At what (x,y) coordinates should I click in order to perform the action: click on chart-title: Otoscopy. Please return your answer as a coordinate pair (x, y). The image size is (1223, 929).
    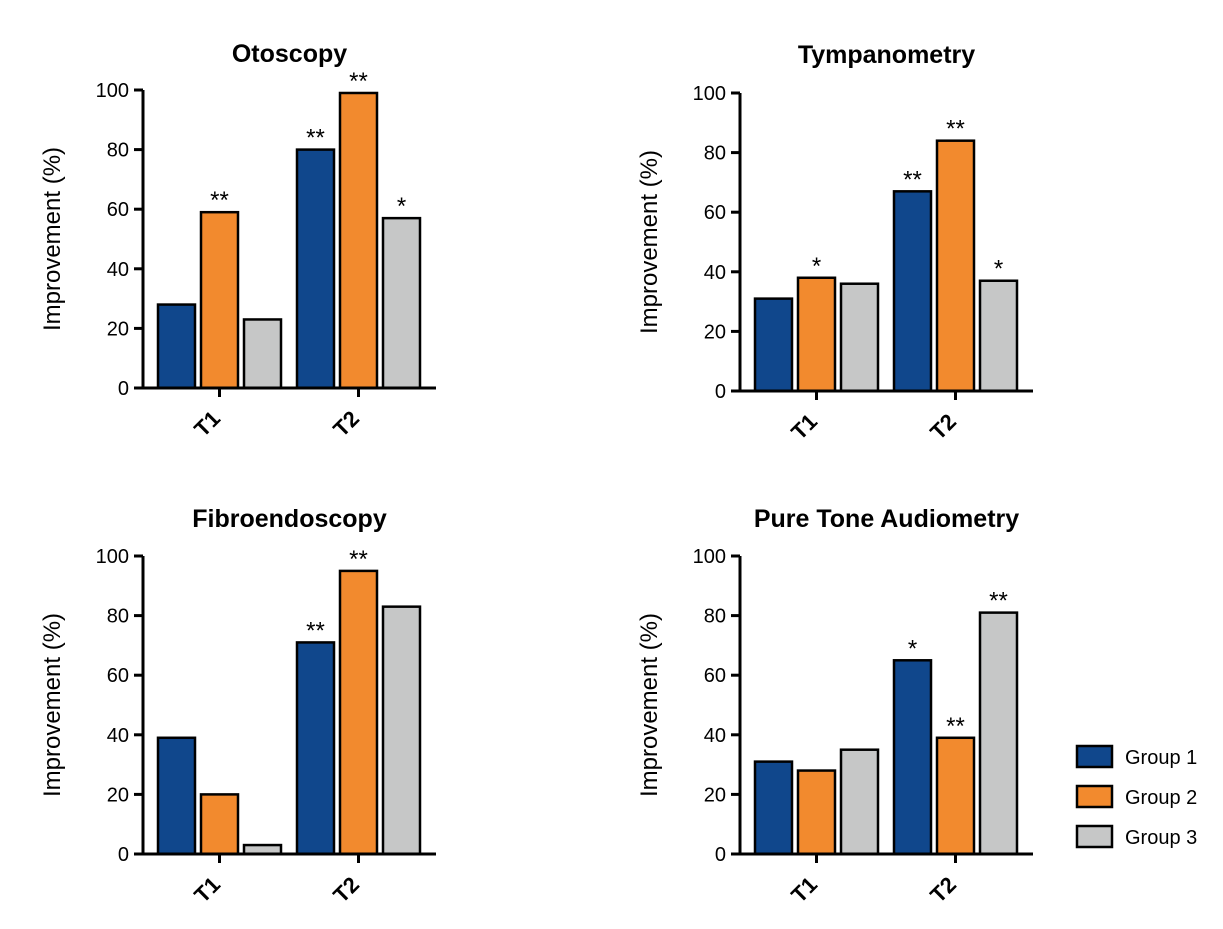
    Looking at the image, I should click on (289, 54).